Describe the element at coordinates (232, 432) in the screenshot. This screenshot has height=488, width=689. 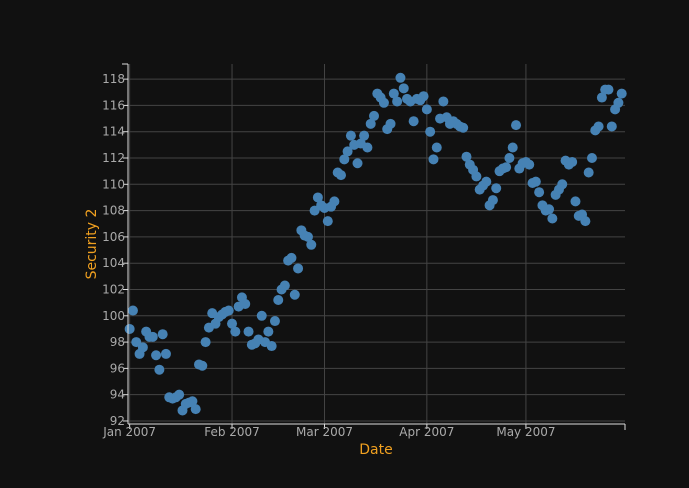
I see `x-tick-label: Feb 2007` at that location.